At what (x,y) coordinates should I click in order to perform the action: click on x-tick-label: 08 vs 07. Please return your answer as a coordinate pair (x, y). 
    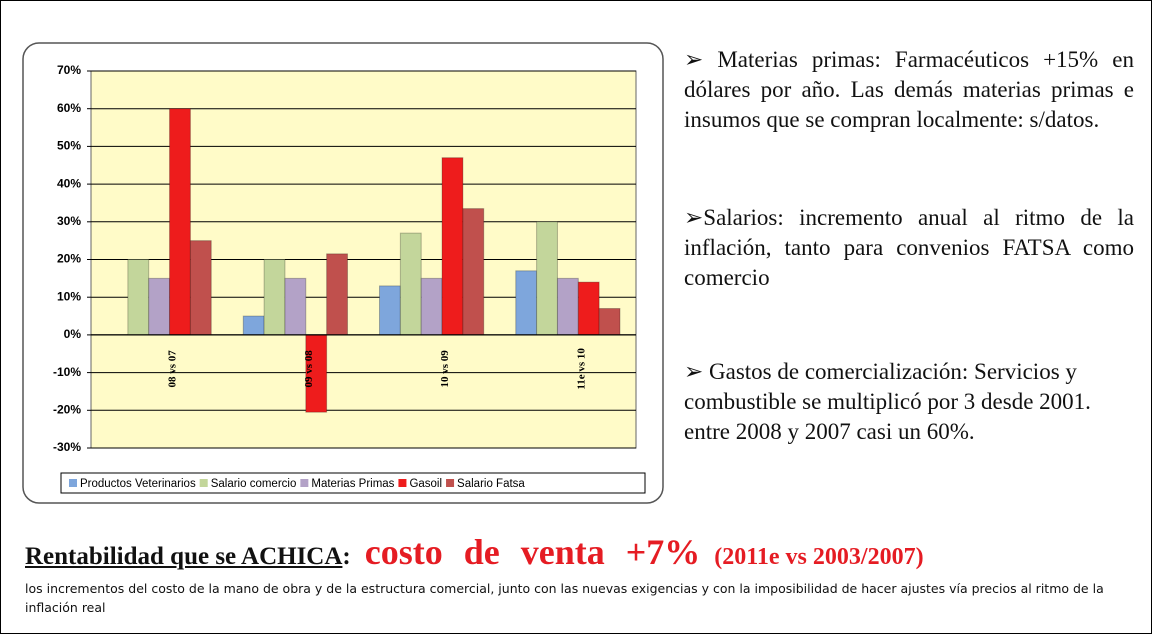
    Looking at the image, I should click on (173, 369).